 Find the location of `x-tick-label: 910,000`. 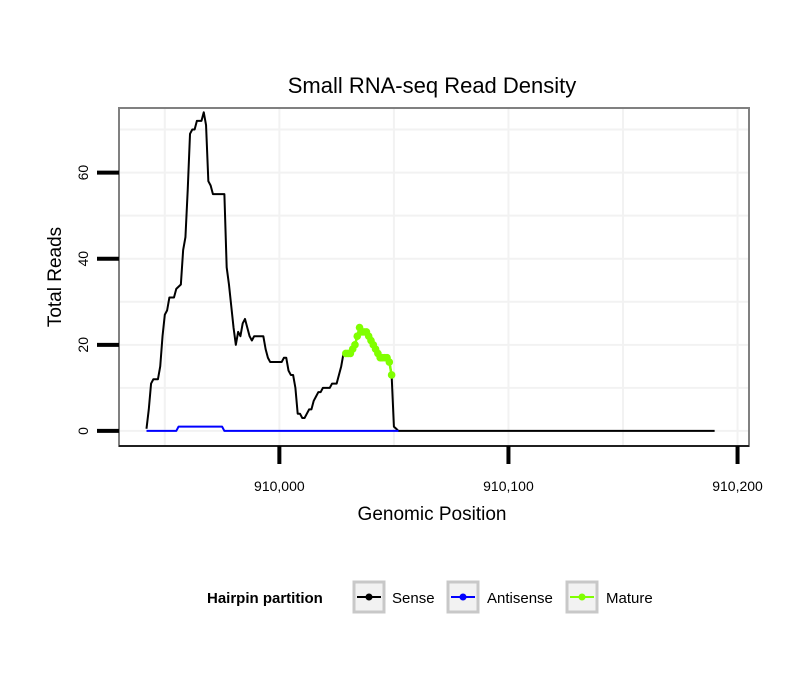

x-tick-label: 910,000 is located at coordinates (279, 486).